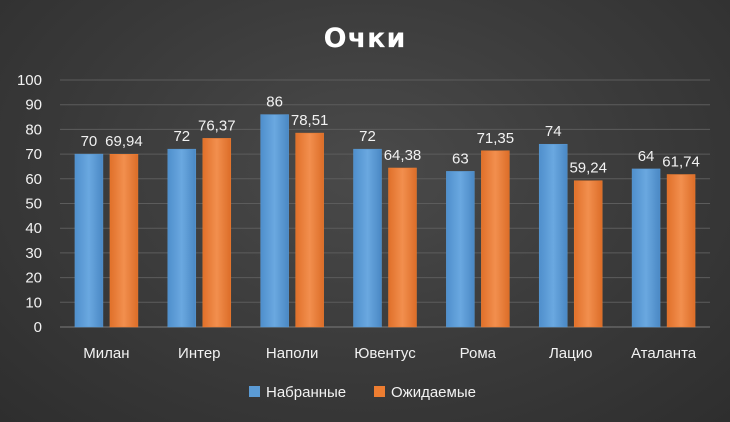 This screenshot has width=730, height=422. What do you see at coordinates (33, 253) in the screenshot?
I see `y-tick-label: 30` at bounding box center [33, 253].